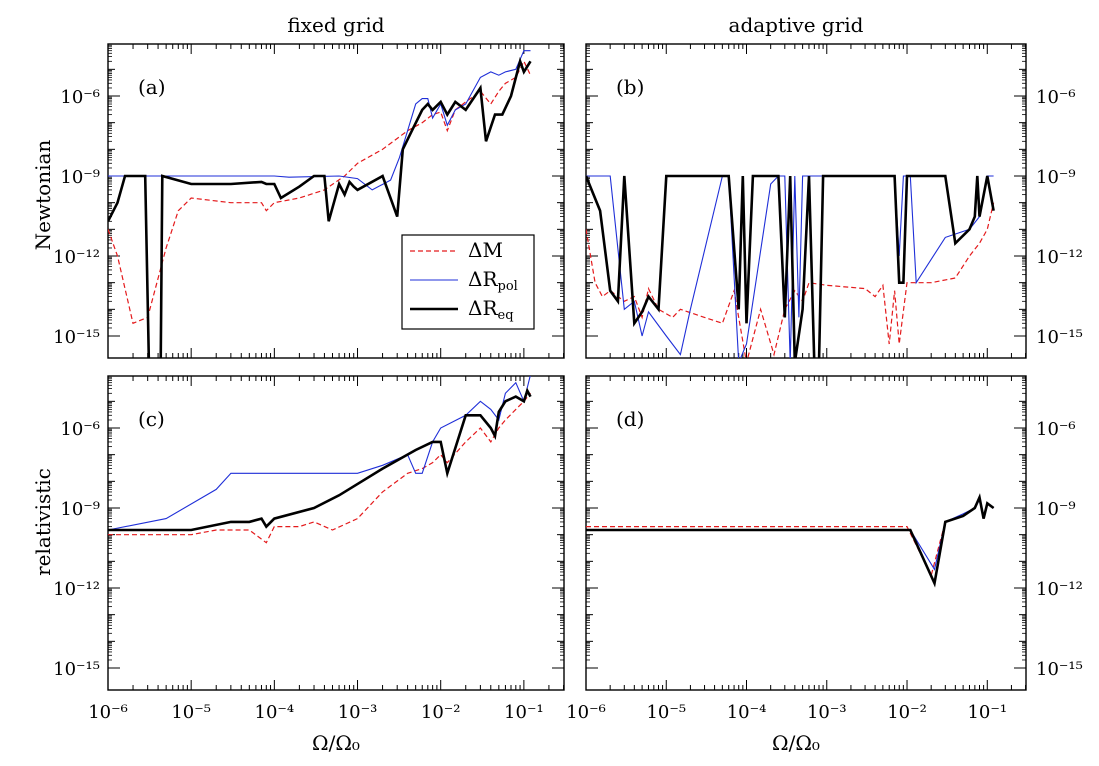  I want to click on legend-box, so click(468, 282).